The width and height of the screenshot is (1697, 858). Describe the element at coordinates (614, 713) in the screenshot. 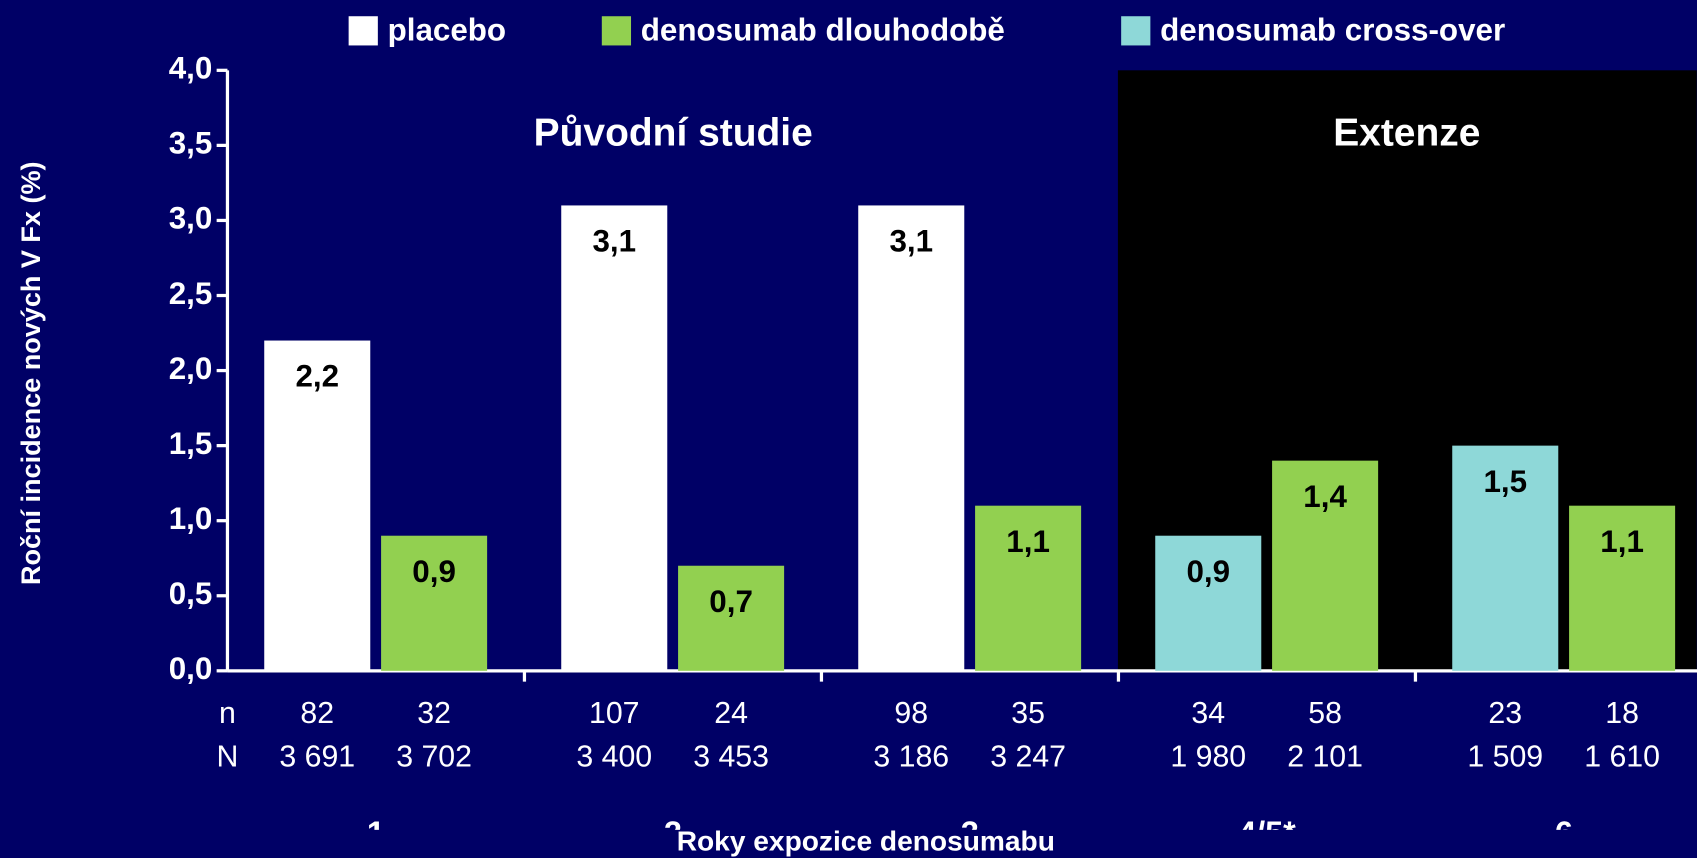

I see `count-value: 107` at that location.